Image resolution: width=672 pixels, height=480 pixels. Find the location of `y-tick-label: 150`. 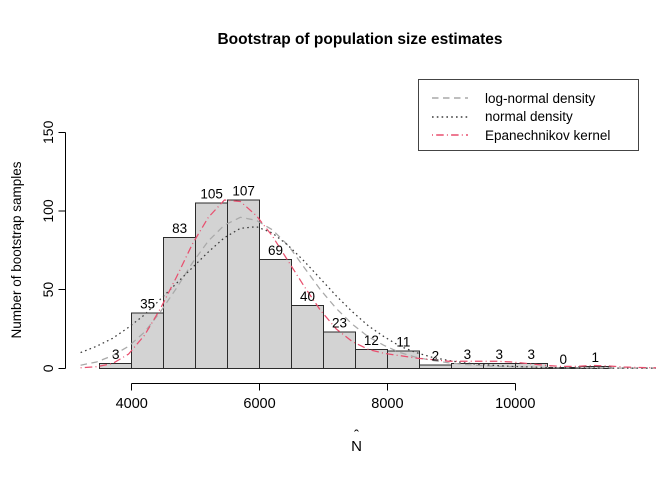

y-tick-label: 150 is located at coordinates (48, 132).